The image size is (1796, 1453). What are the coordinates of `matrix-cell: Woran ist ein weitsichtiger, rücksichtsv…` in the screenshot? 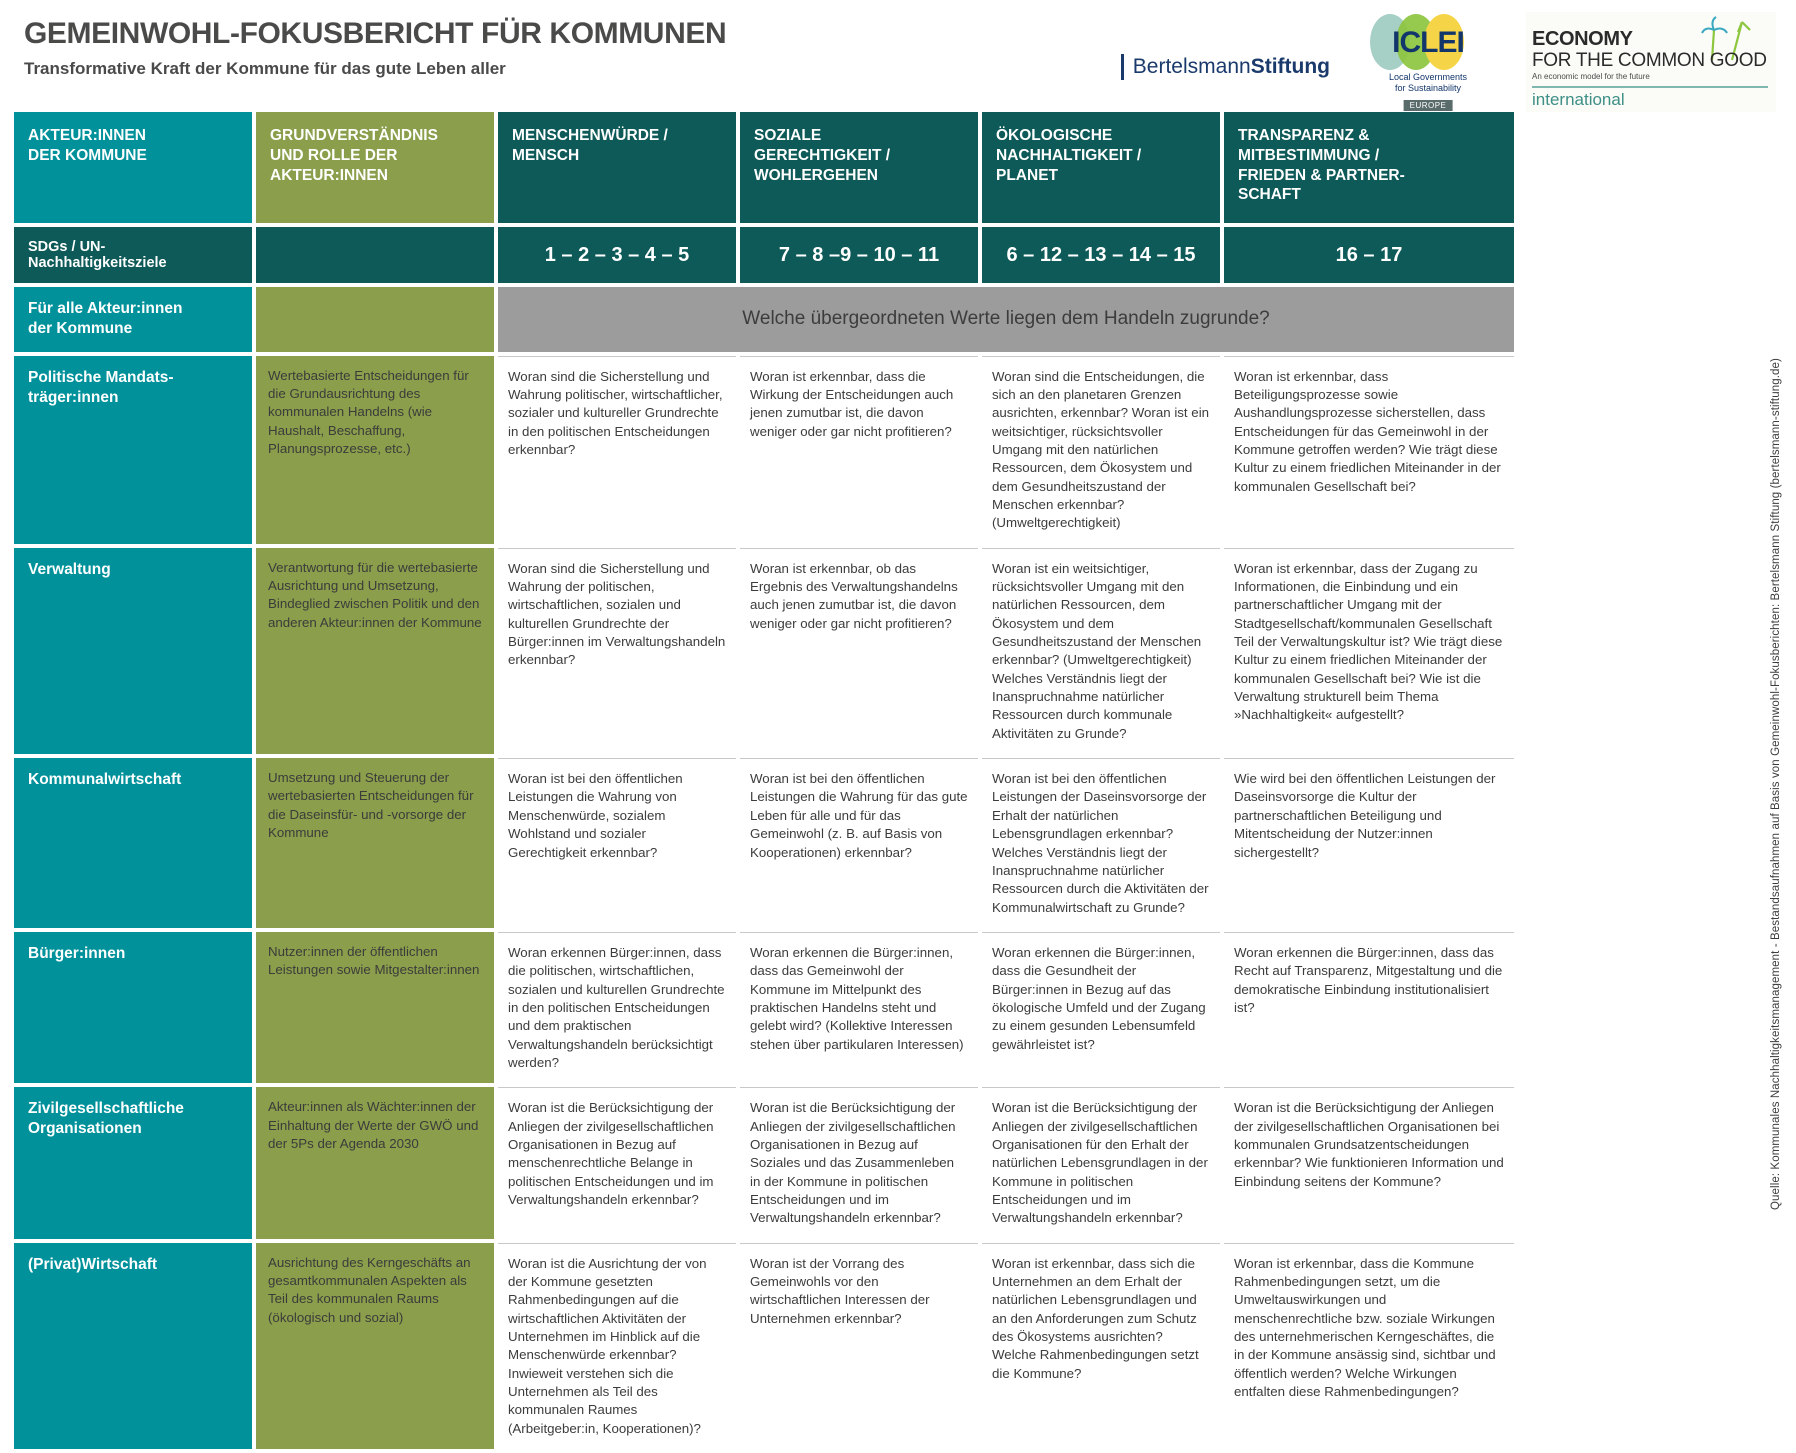 It's located at (1101, 651).